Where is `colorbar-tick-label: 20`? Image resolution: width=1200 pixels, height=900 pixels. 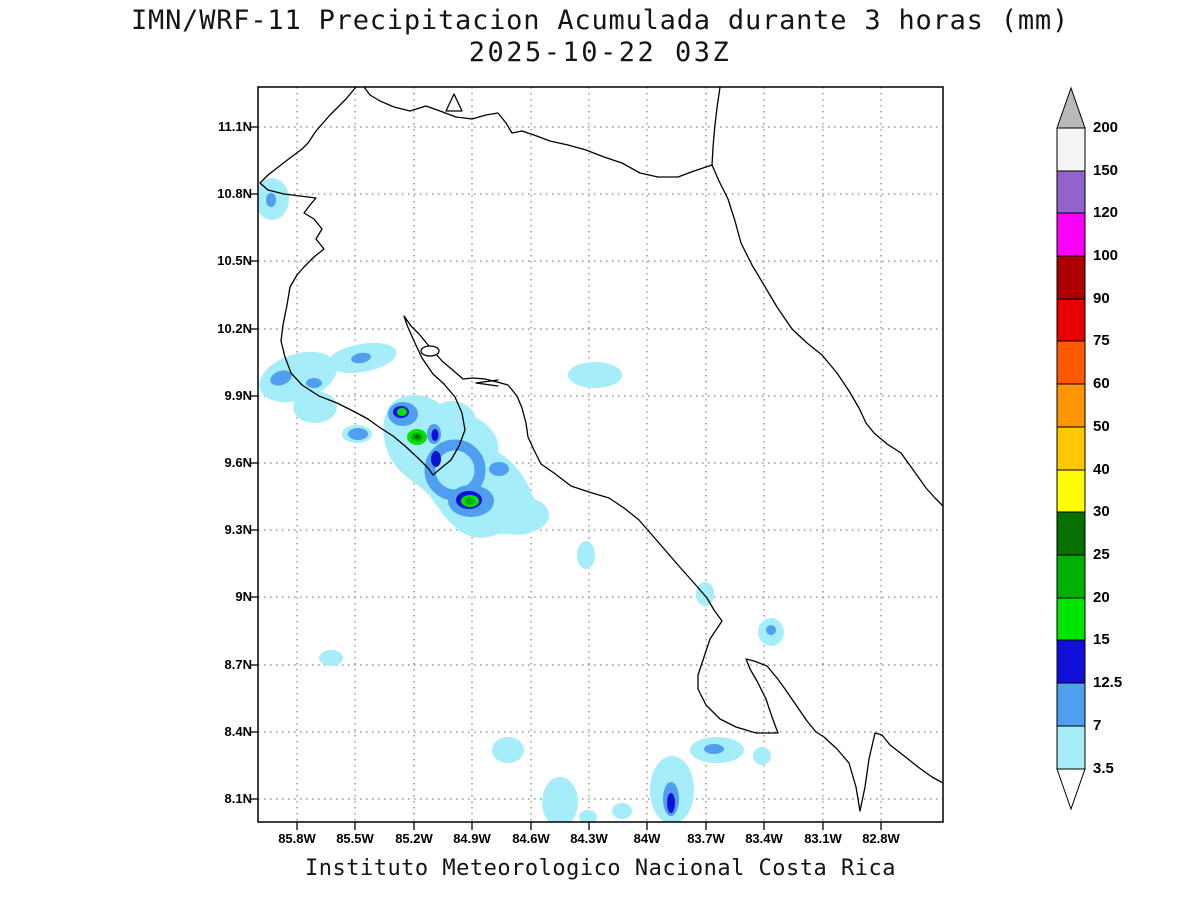 colorbar-tick-label: 20 is located at coordinates (1101, 597).